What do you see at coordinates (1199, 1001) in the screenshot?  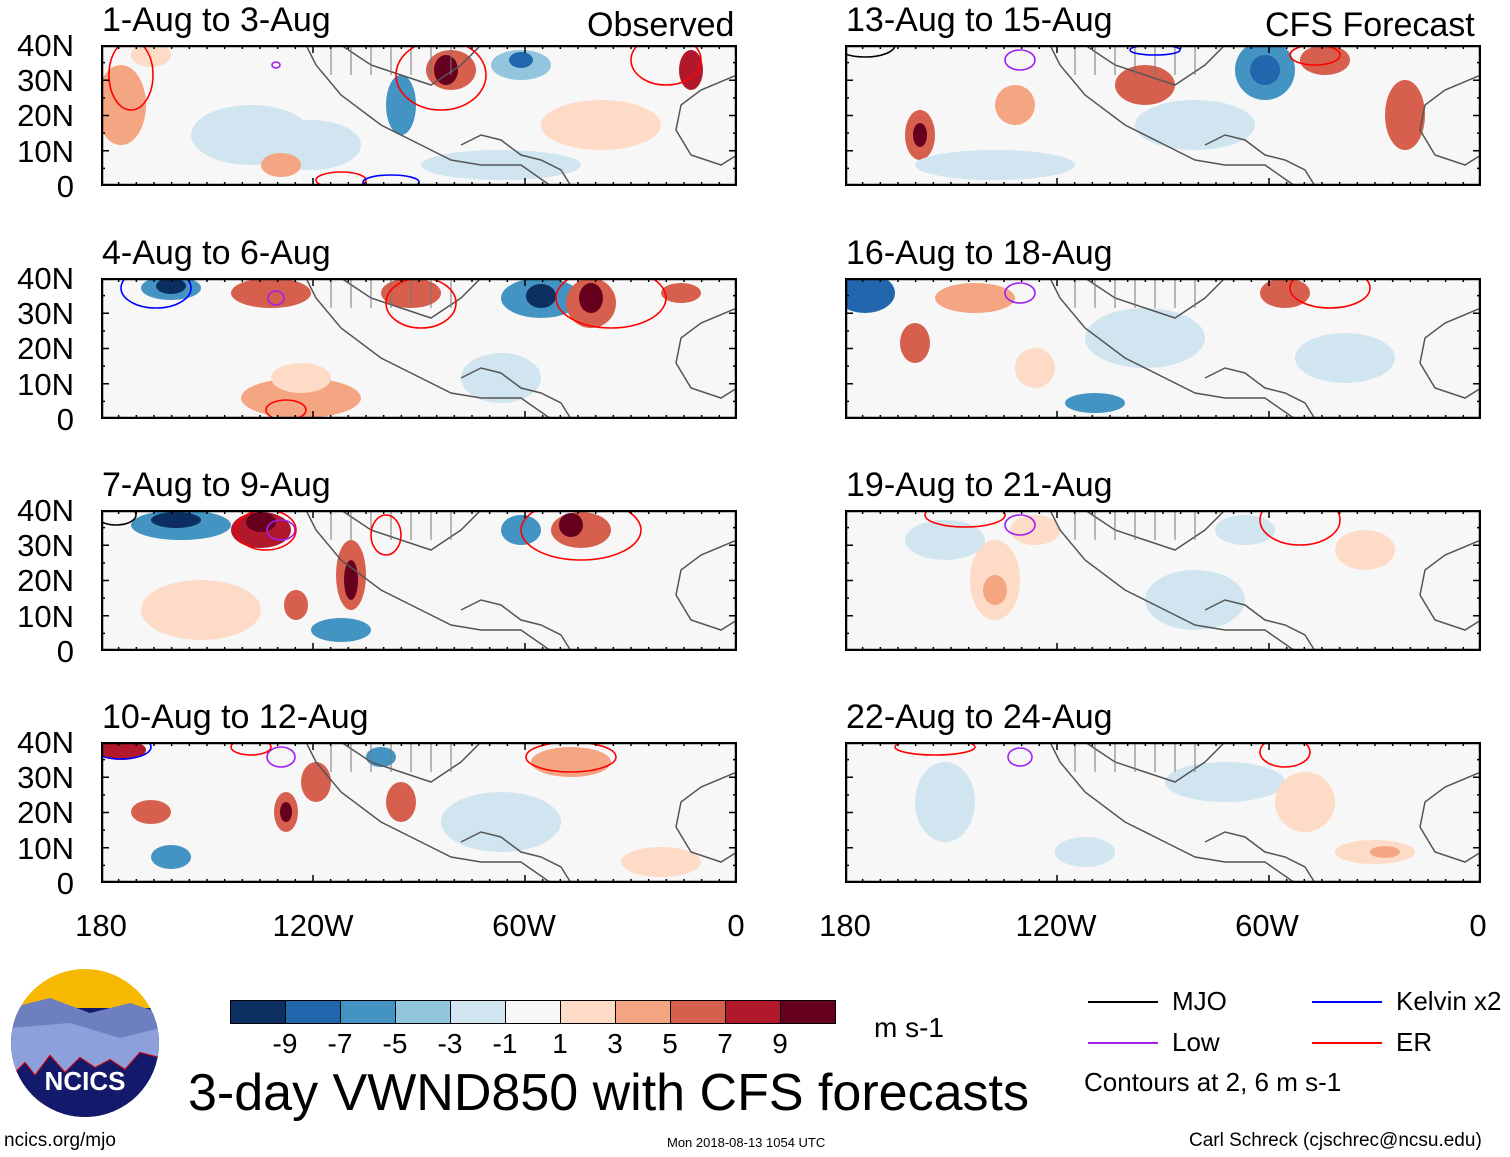 I see `legend-label: MJO` at bounding box center [1199, 1001].